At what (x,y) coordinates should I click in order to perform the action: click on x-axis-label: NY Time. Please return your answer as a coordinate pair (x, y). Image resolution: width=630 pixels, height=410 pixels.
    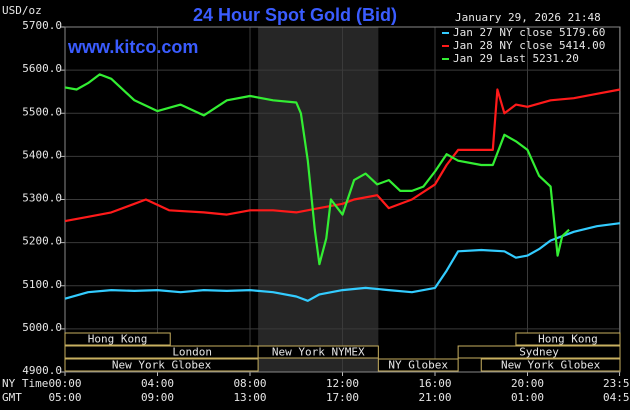
    Looking at the image, I should click on (25, 383).